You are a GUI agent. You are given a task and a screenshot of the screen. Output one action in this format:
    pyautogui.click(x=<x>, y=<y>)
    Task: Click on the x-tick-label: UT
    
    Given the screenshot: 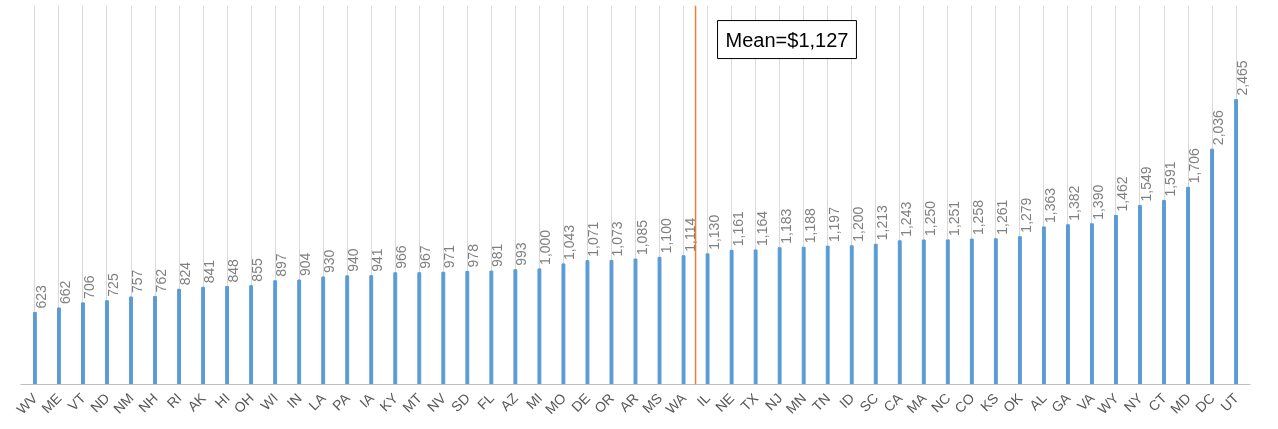 What is the action you would take?
    pyautogui.click(x=1230, y=402)
    